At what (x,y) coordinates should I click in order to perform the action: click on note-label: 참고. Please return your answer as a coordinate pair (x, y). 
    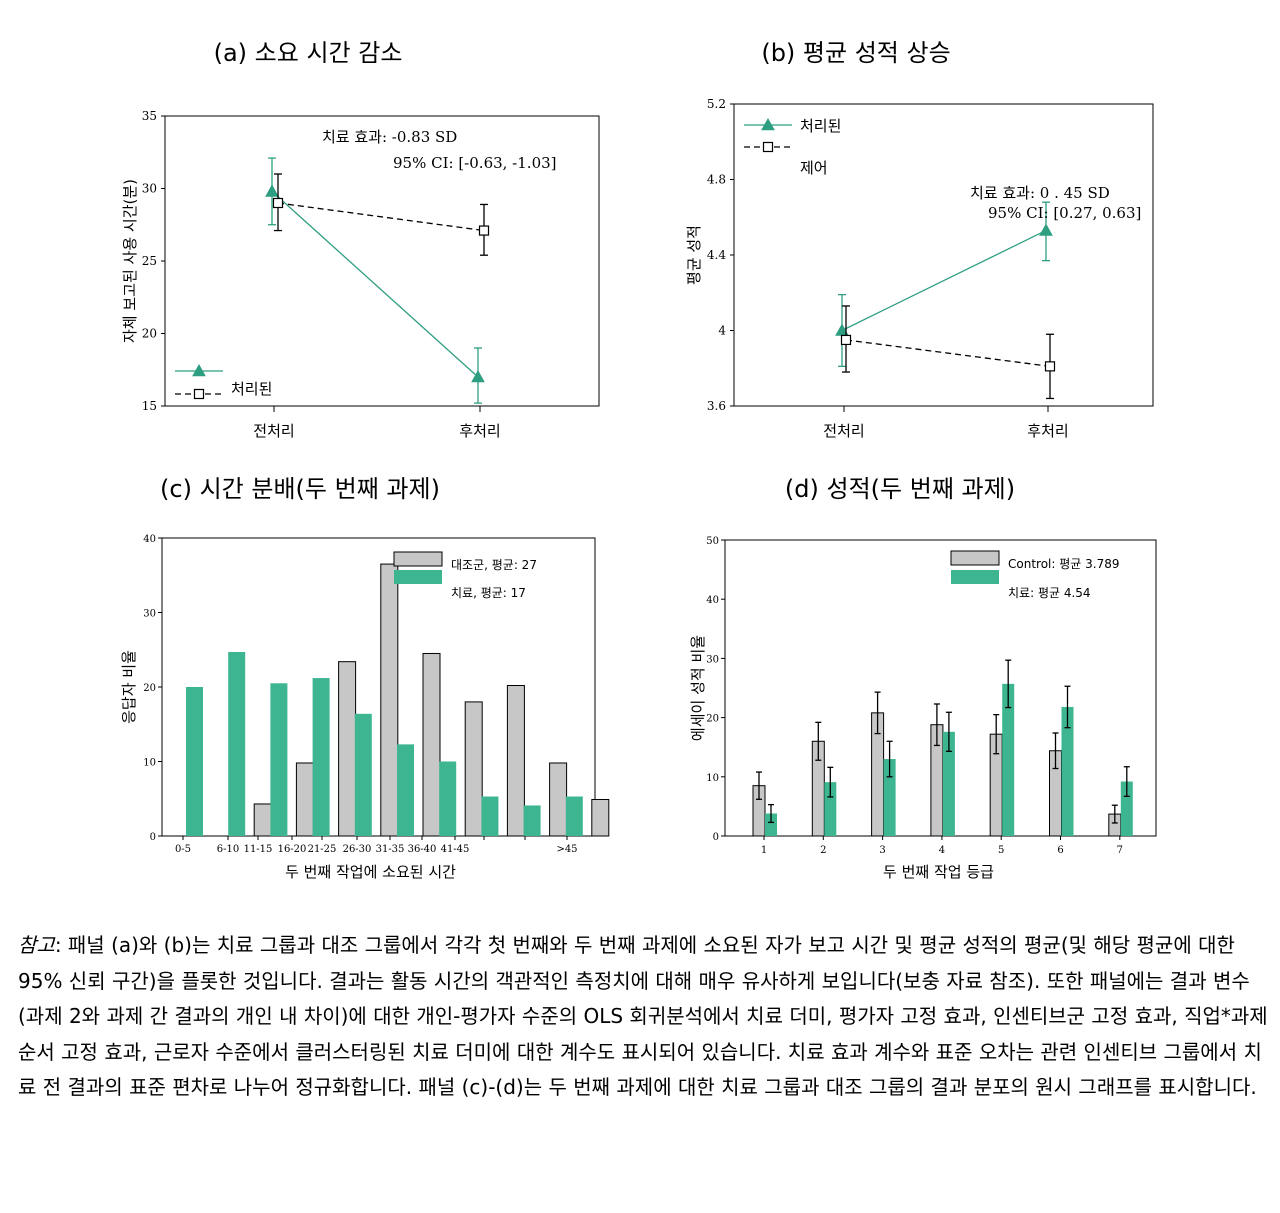
    Looking at the image, I should click on (36, 945).